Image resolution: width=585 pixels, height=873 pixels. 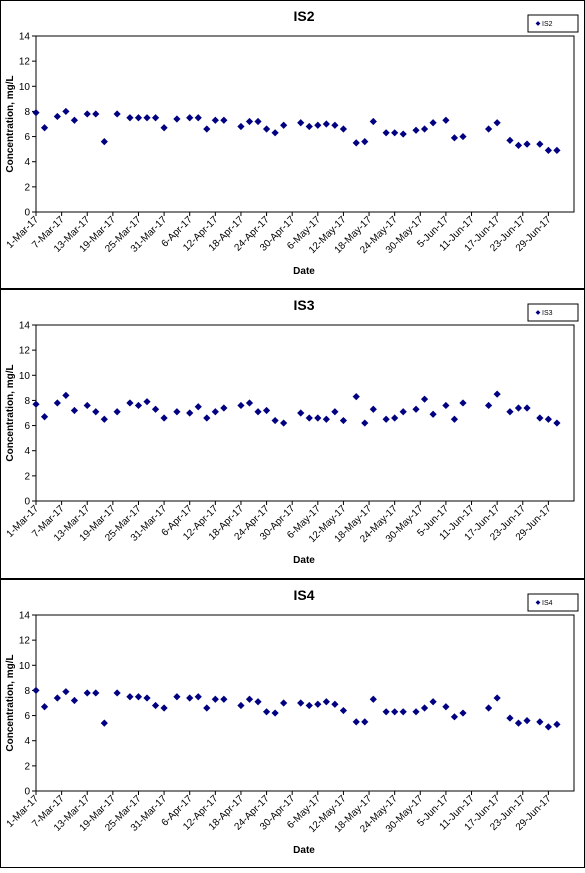 I want to click on y-tick-label: 0, so click(x=27, y=213).